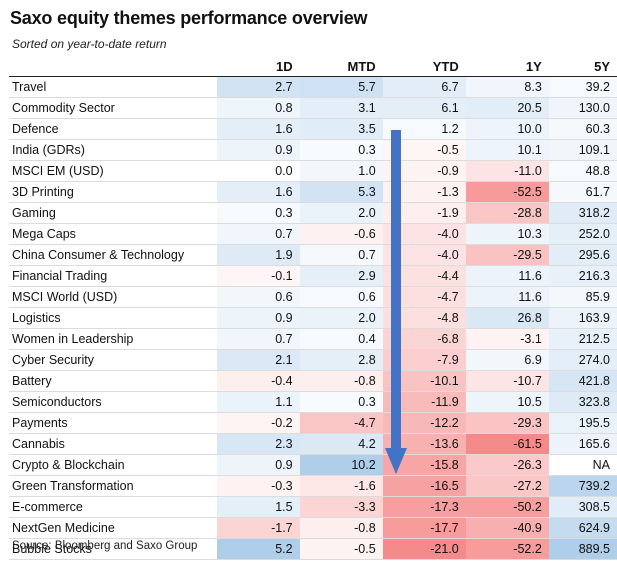 This screenshot has width=617, height=564. What do you see at coordinates (258, 66) in the screenshot?
I see `header-1d: 1D` at bounding box center [258, 66].